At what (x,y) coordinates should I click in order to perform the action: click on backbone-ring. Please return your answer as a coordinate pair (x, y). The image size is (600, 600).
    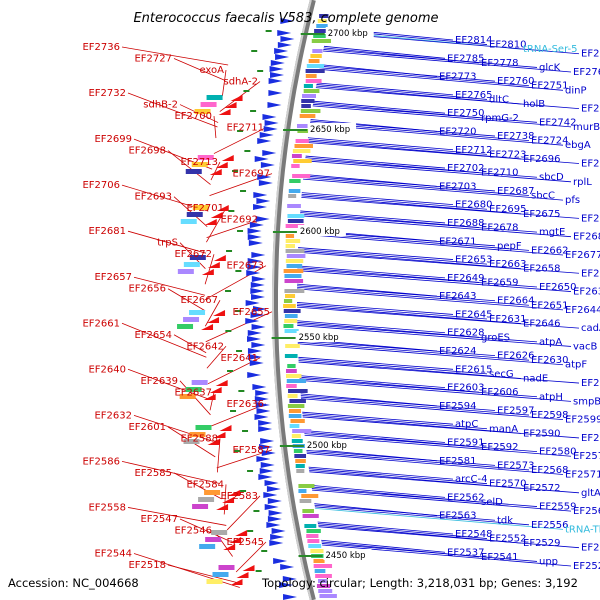
    Looking at the image, I should click on (294, 300).